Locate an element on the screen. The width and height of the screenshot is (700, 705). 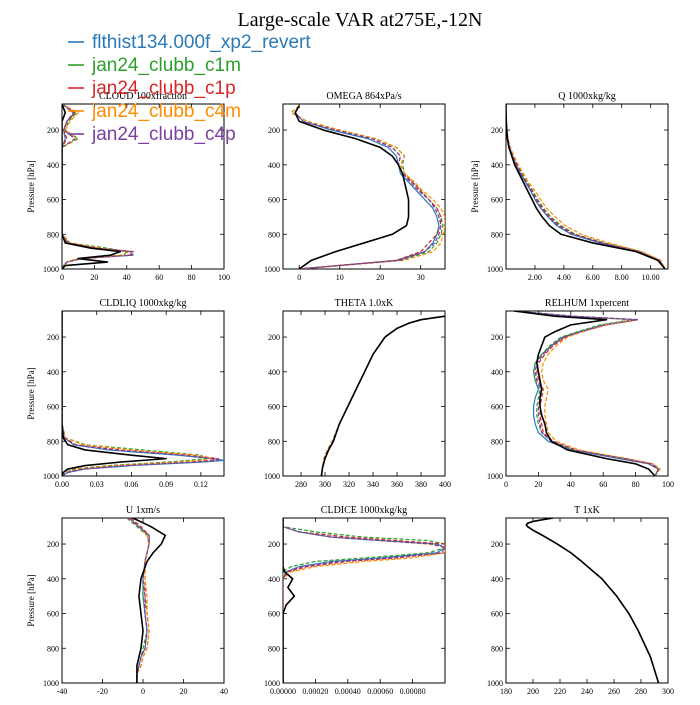
legend-item: jan24_clubb_c1p is located at coordinates (152, 88).